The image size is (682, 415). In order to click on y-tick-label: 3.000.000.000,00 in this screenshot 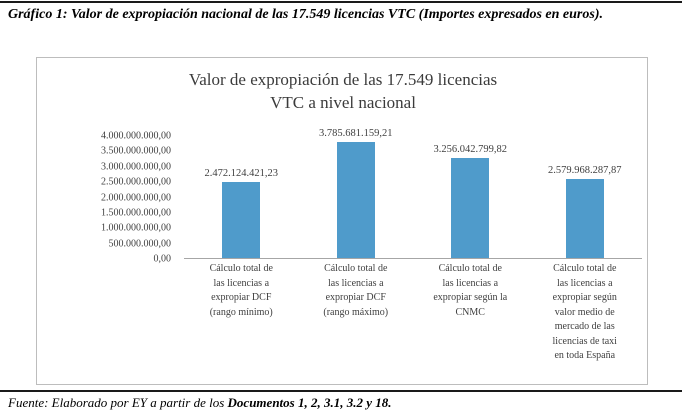, I will do `click(136, 167)`.